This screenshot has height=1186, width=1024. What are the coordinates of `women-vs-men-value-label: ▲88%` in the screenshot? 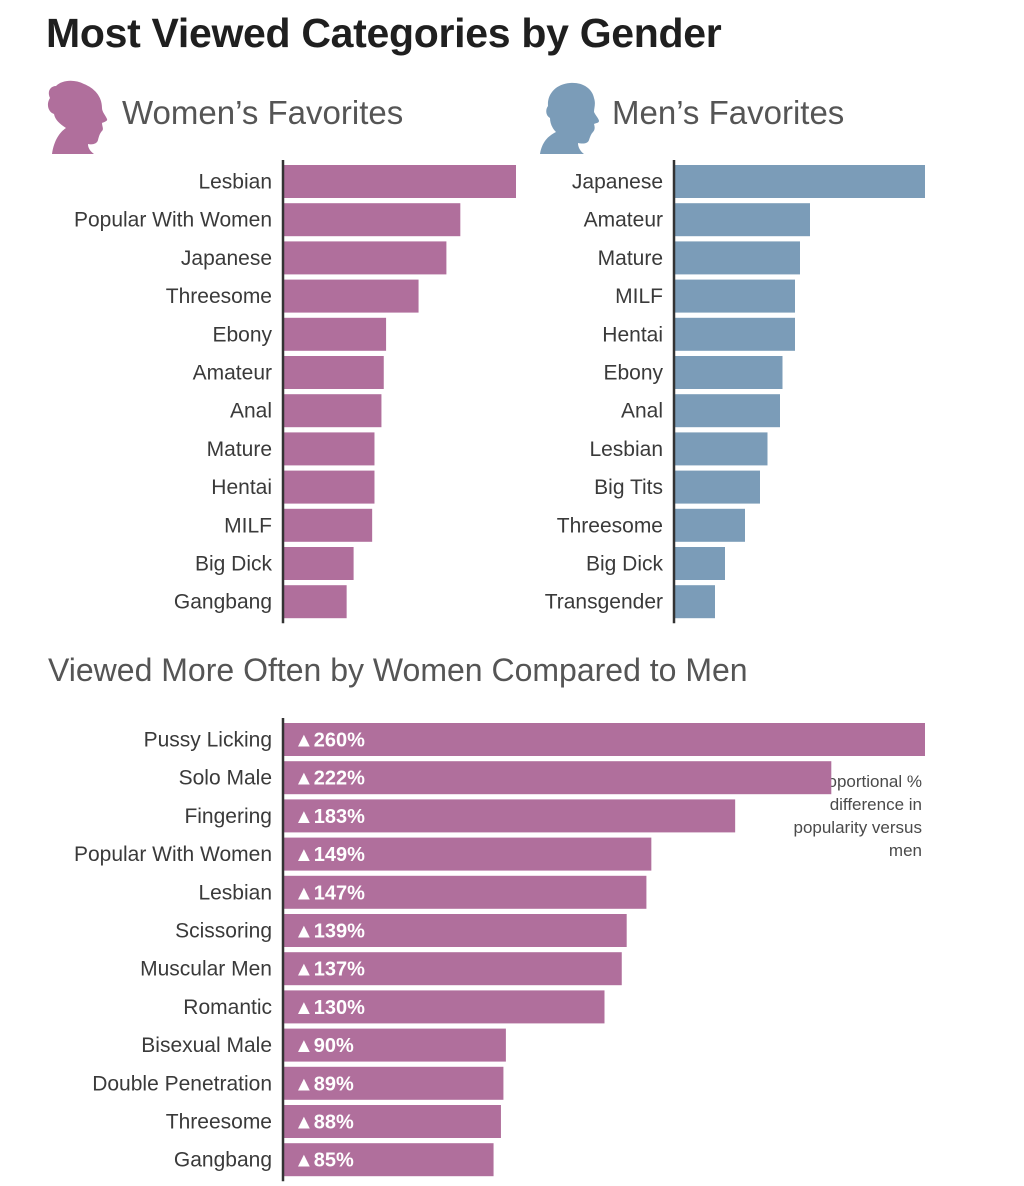 It's located at (324, 1123).